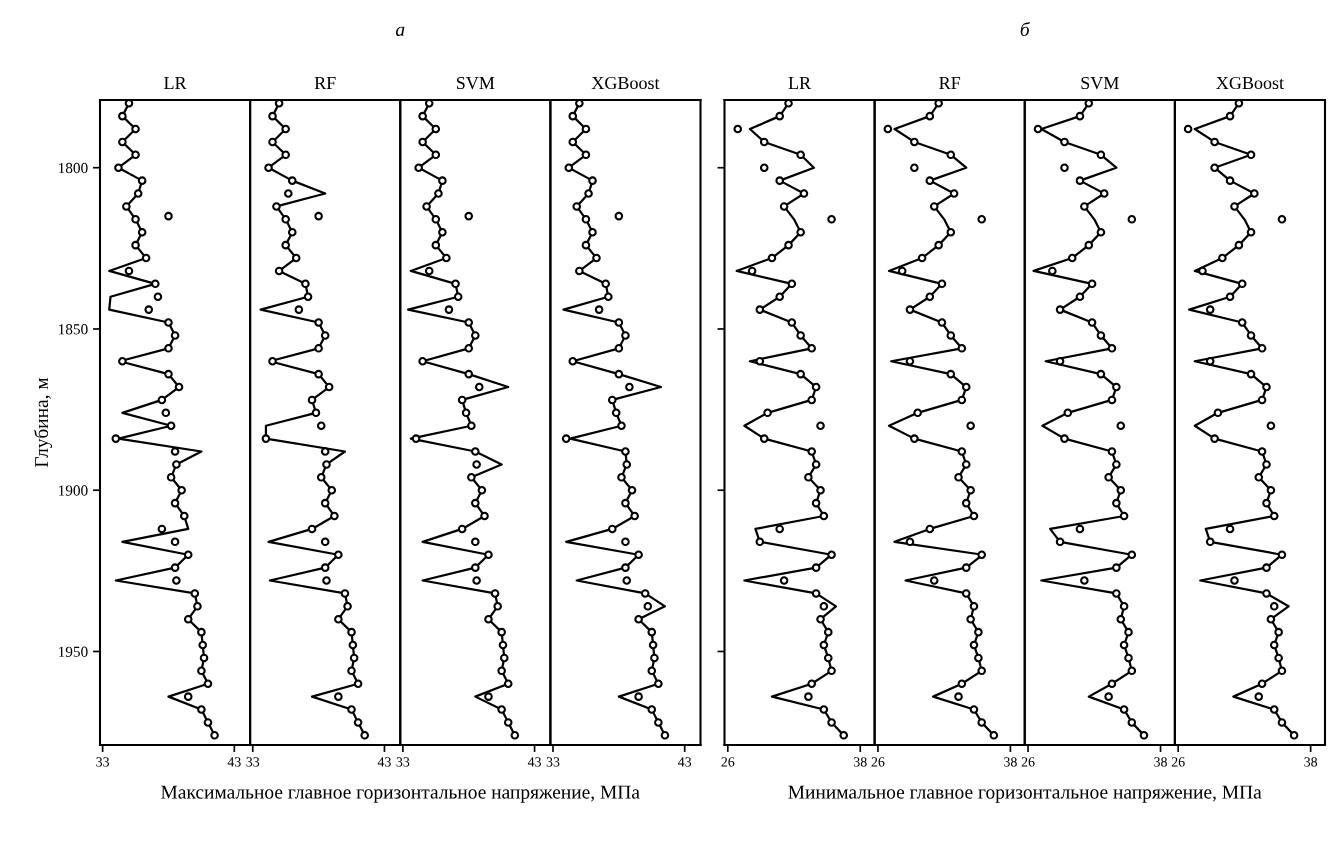  I want to click on y-tick-label: 1800, so click(73, 168).